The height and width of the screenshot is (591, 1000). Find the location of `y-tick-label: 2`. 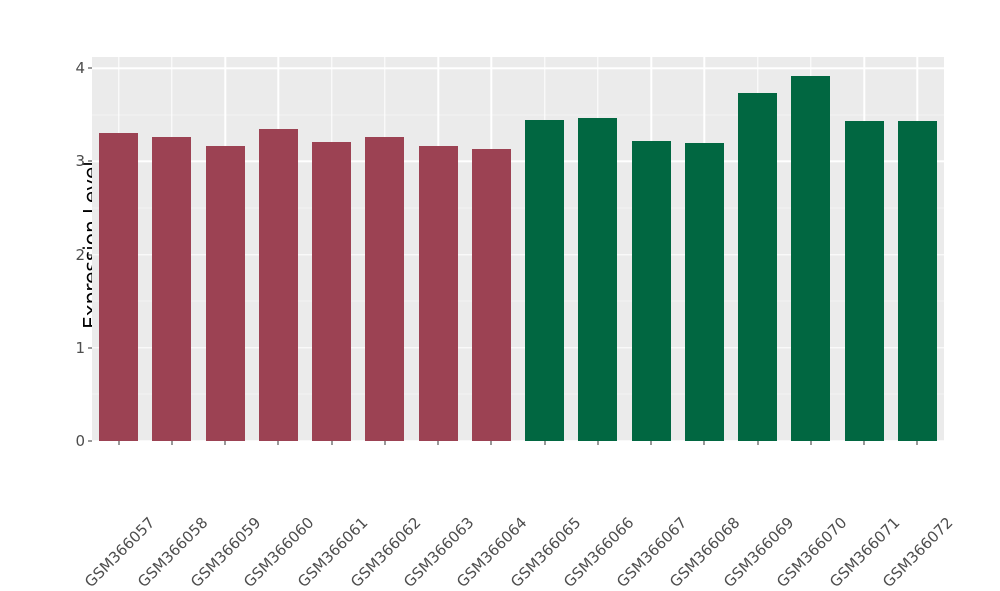

y-tick-label: 2 is located at coordinates (80, 254).